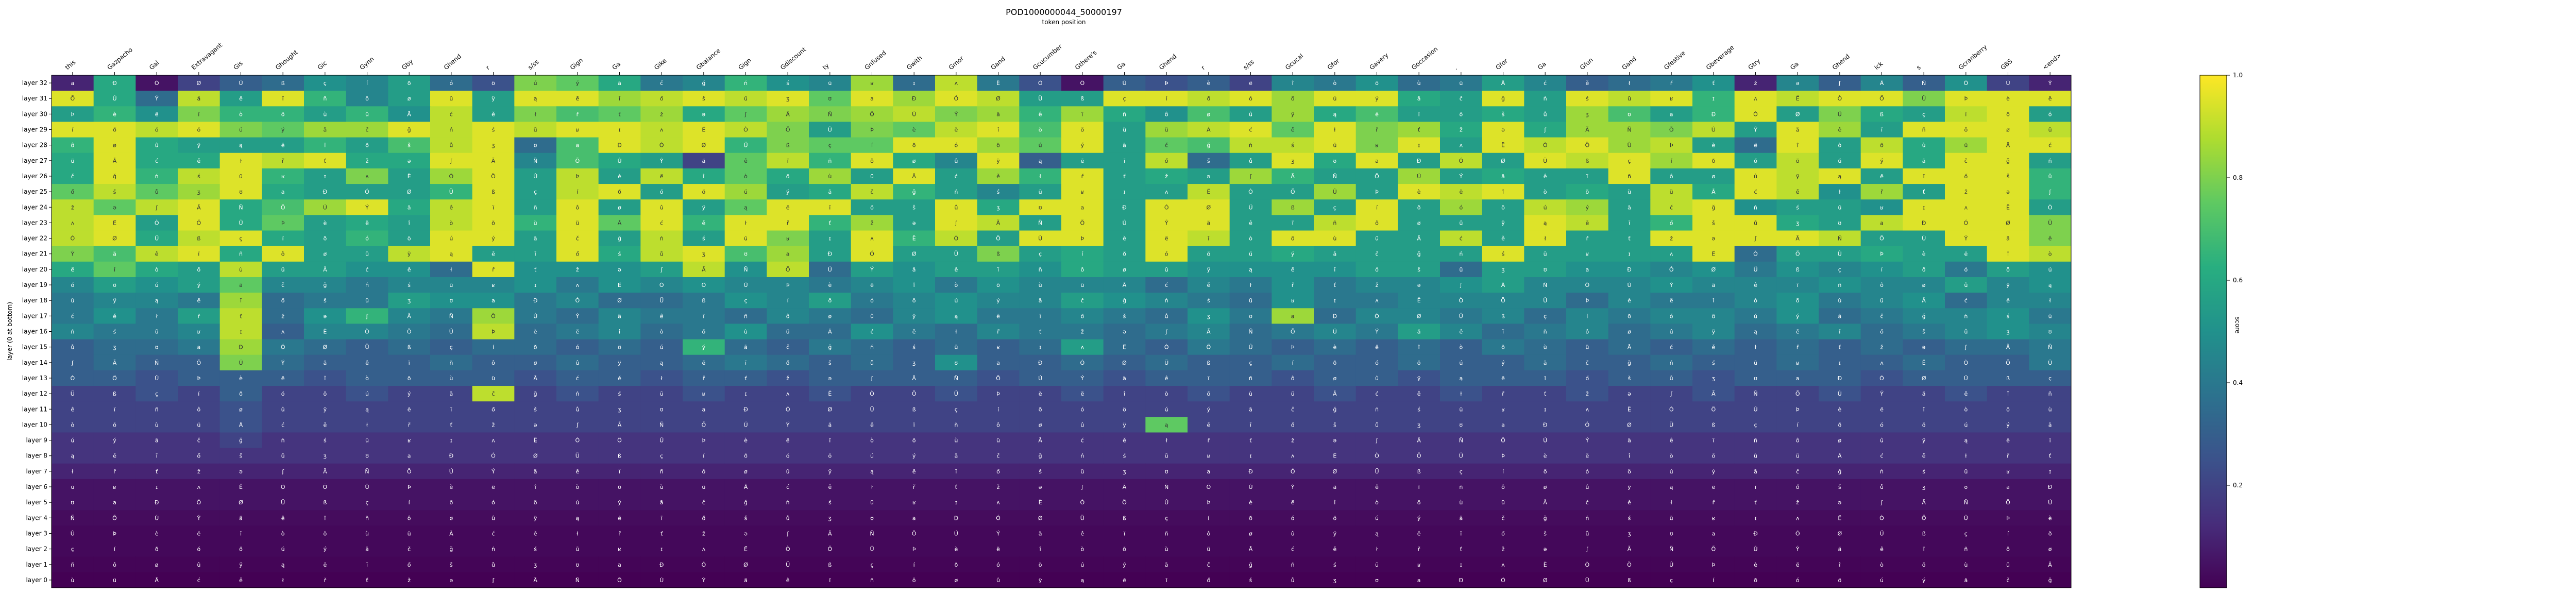 This screenshot has width=2576, height=595. What do you see at coordinates (788, 300) in the screenshot?
I see `cell-token-label: í` at bounding box center [788, 300].